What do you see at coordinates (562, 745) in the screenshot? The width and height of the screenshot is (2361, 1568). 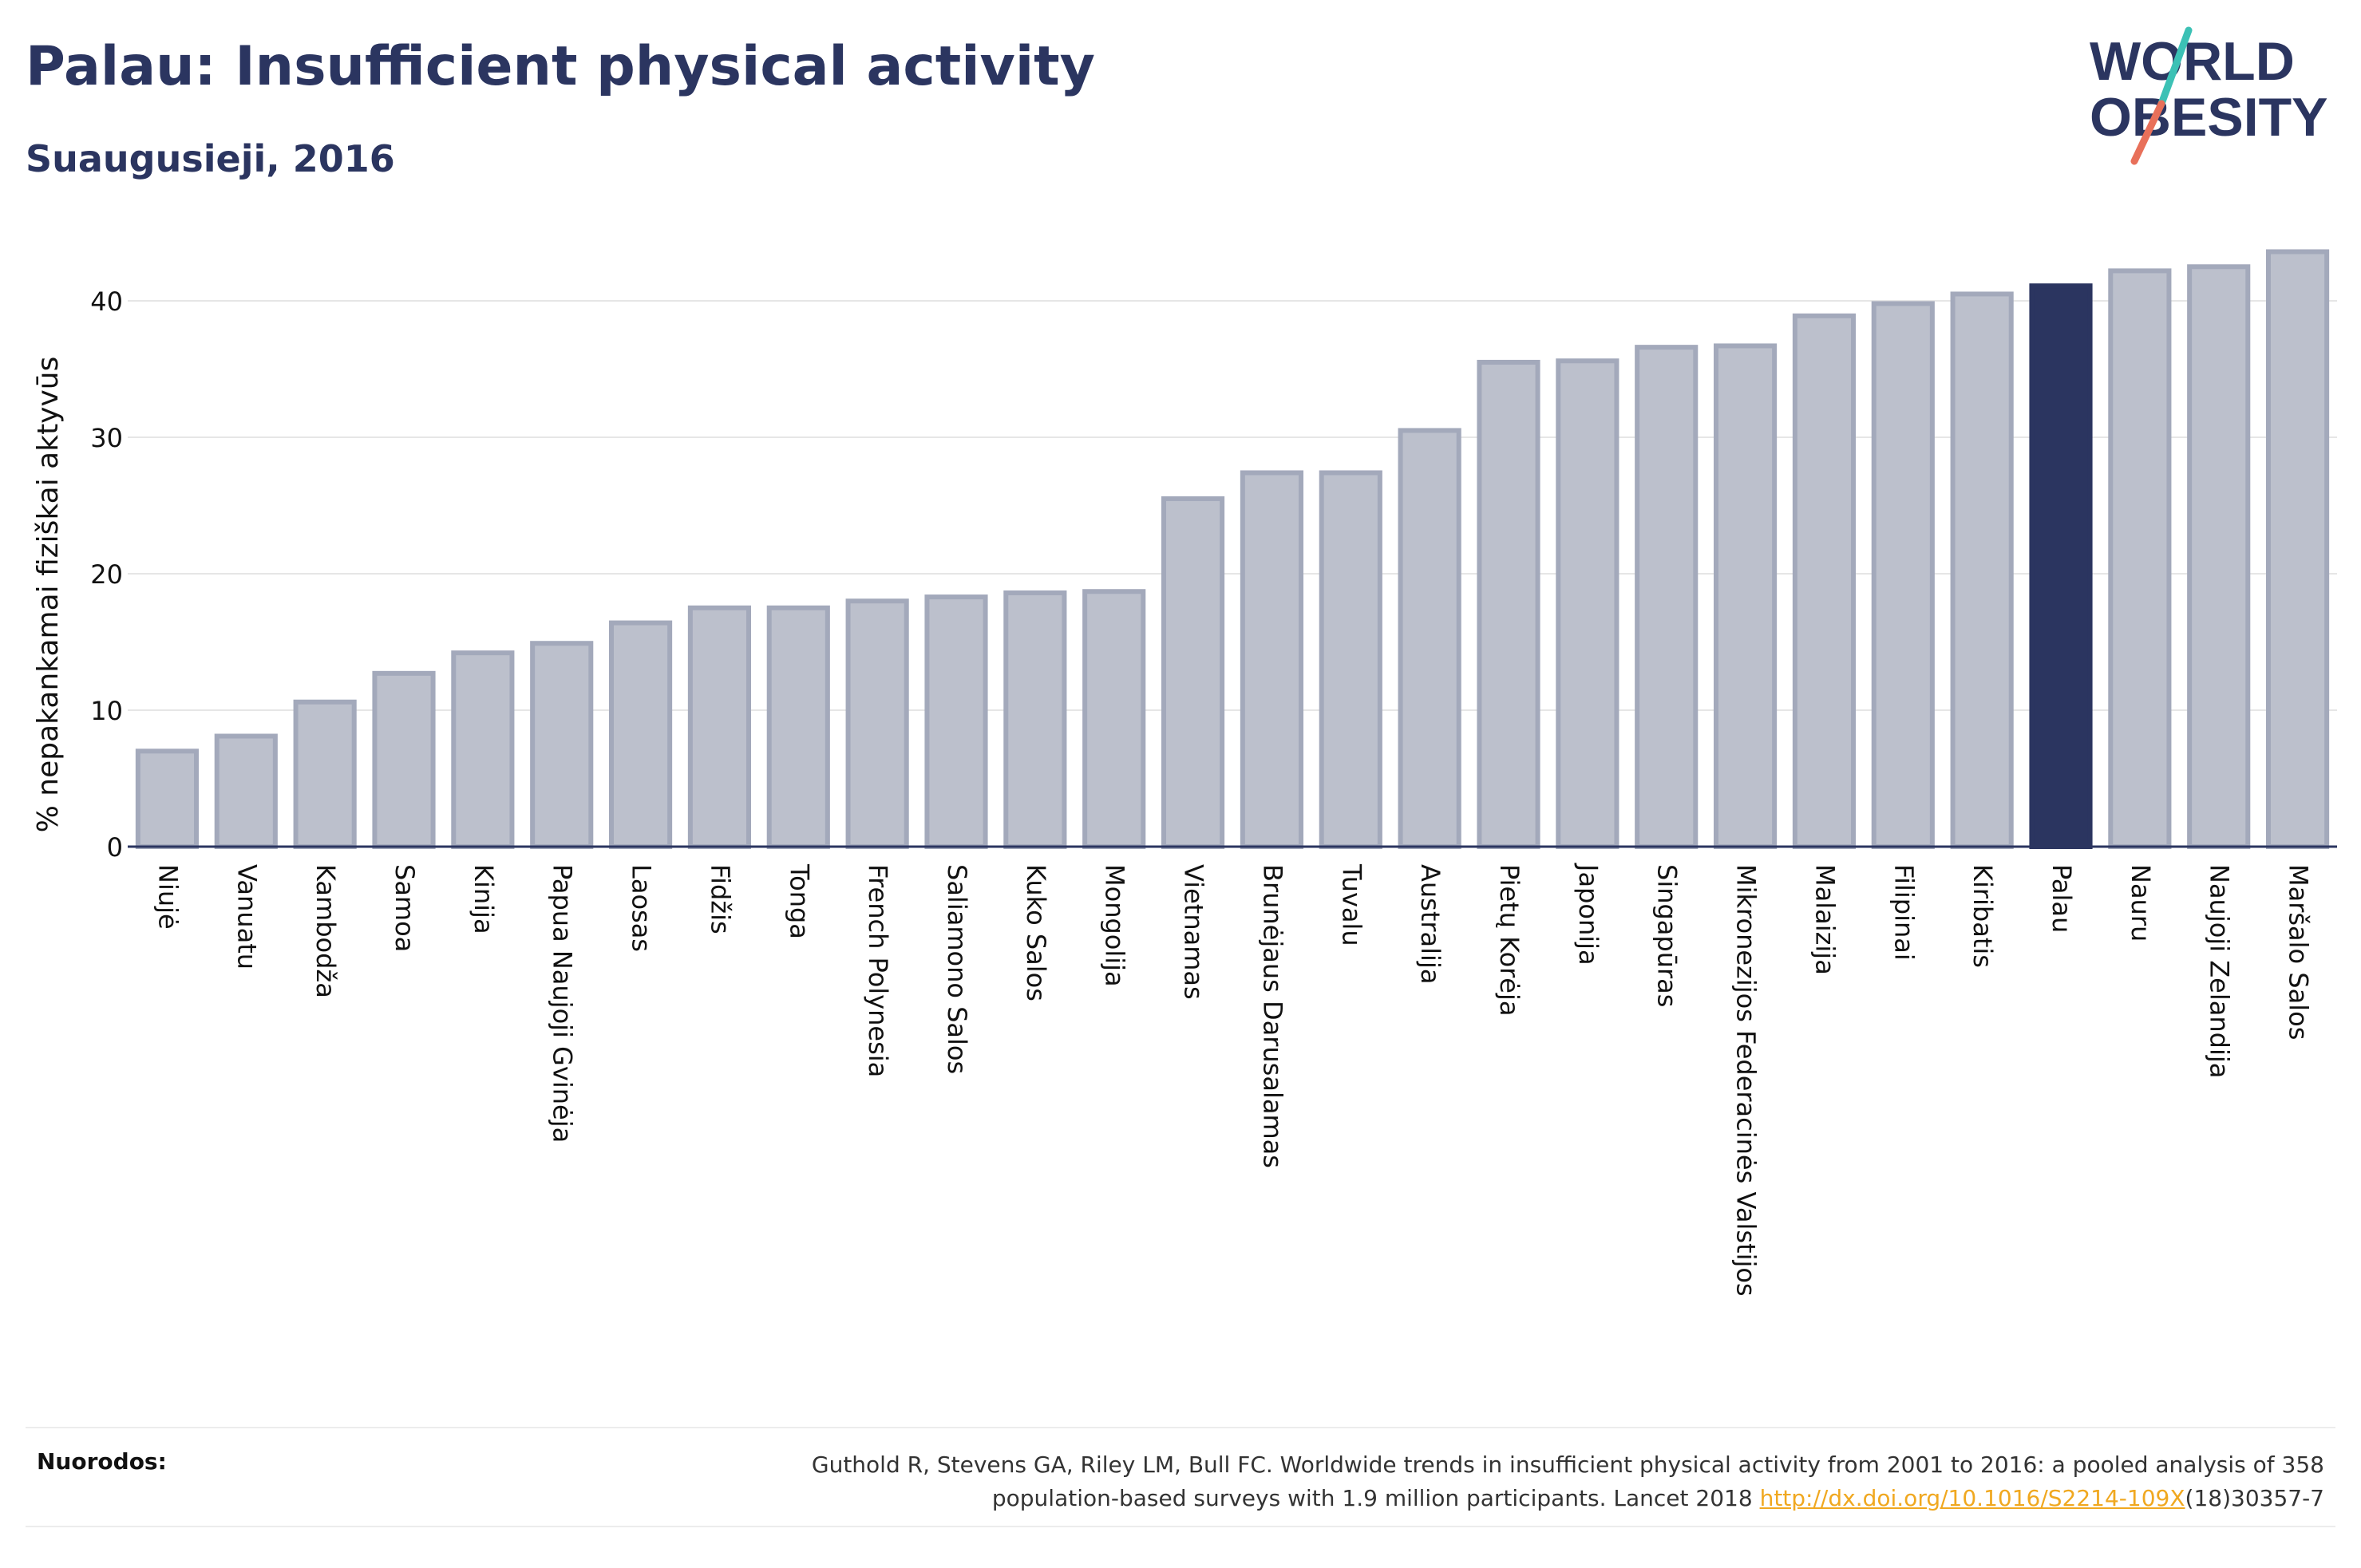 I see `bar-papua-naujoji-gvinėja` at bounding box center [562, 745].